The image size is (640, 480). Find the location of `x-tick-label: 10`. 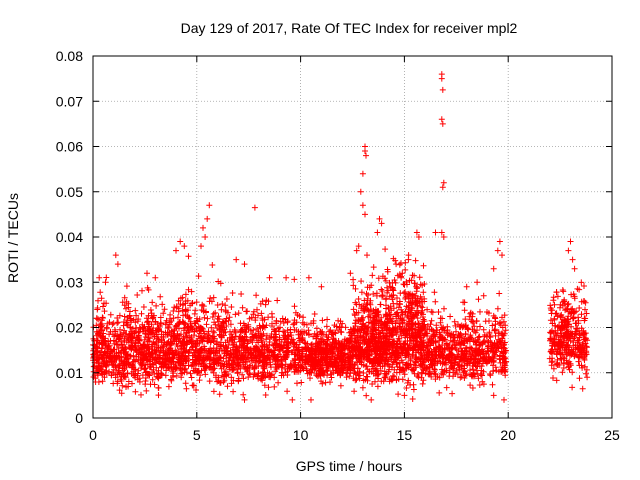

x-tick-label: 10 is located at coordinates (301, 435).